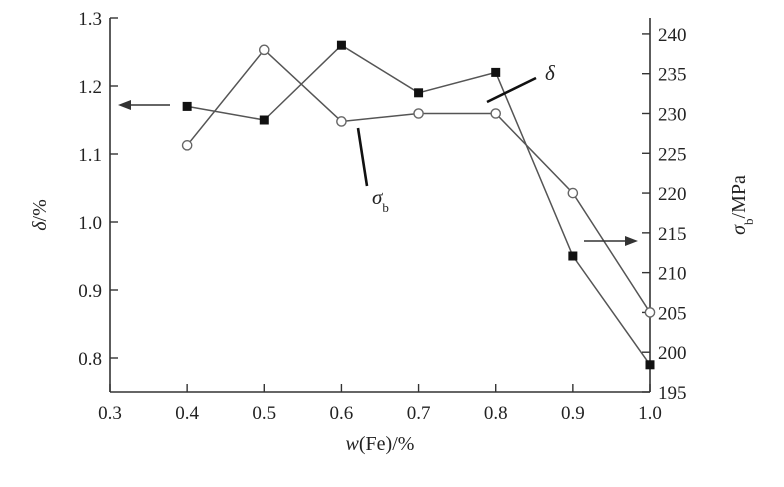 The height and width of the screenshot is (487, 784). Describe the element at coordinates (456, 138) in the screenshot. I see `annotations: δ σb` at that location.